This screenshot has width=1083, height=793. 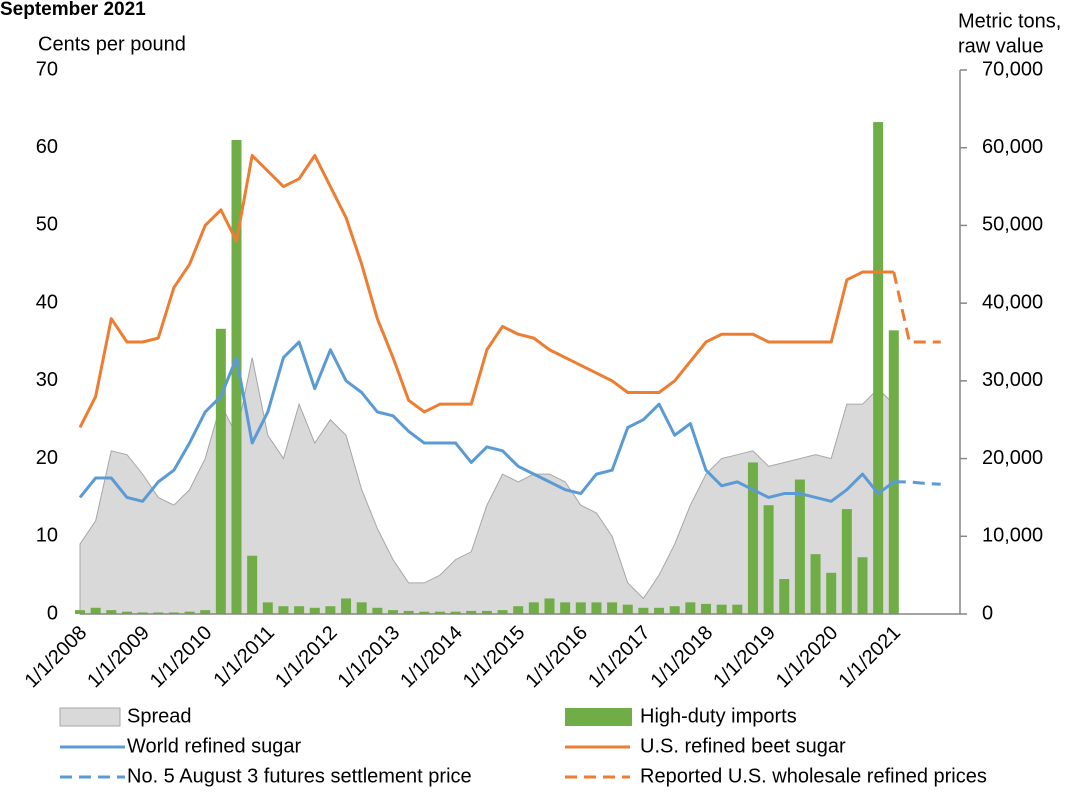 I want to click on x-tick-label: 1/1/2014, so click(x=431, y=657).